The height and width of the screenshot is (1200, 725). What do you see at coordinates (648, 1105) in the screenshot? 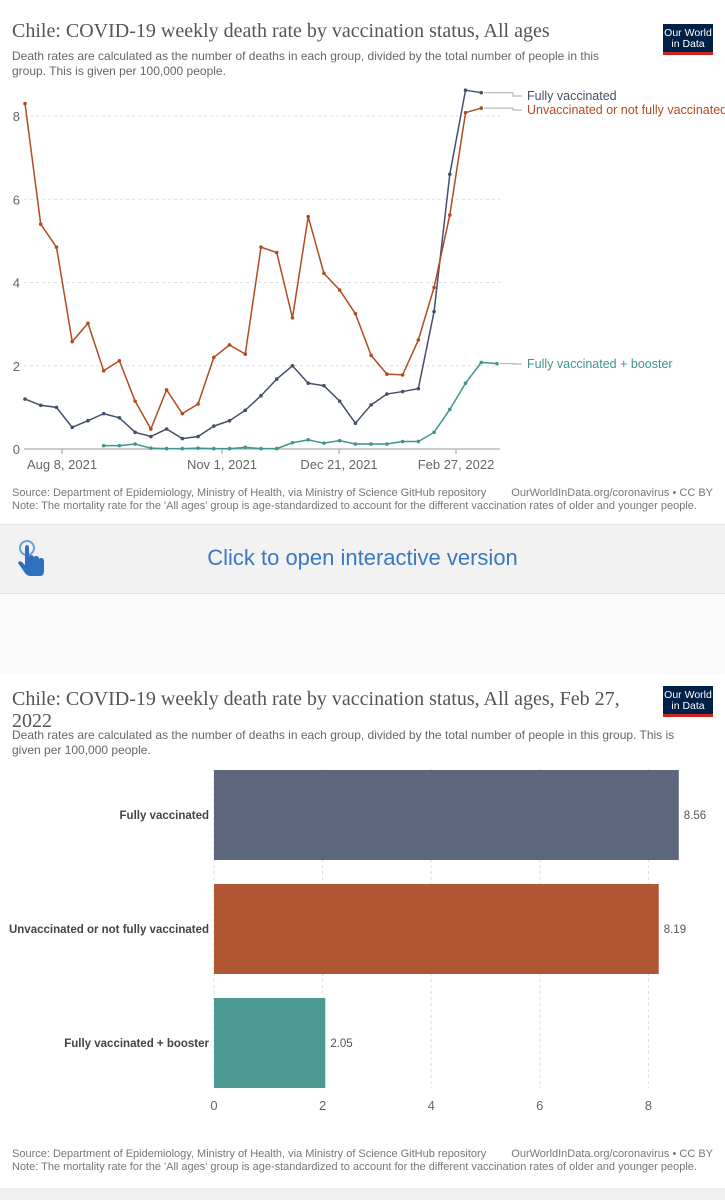
I see `x-tick-label: 8` at bounding box center [648, 1105].